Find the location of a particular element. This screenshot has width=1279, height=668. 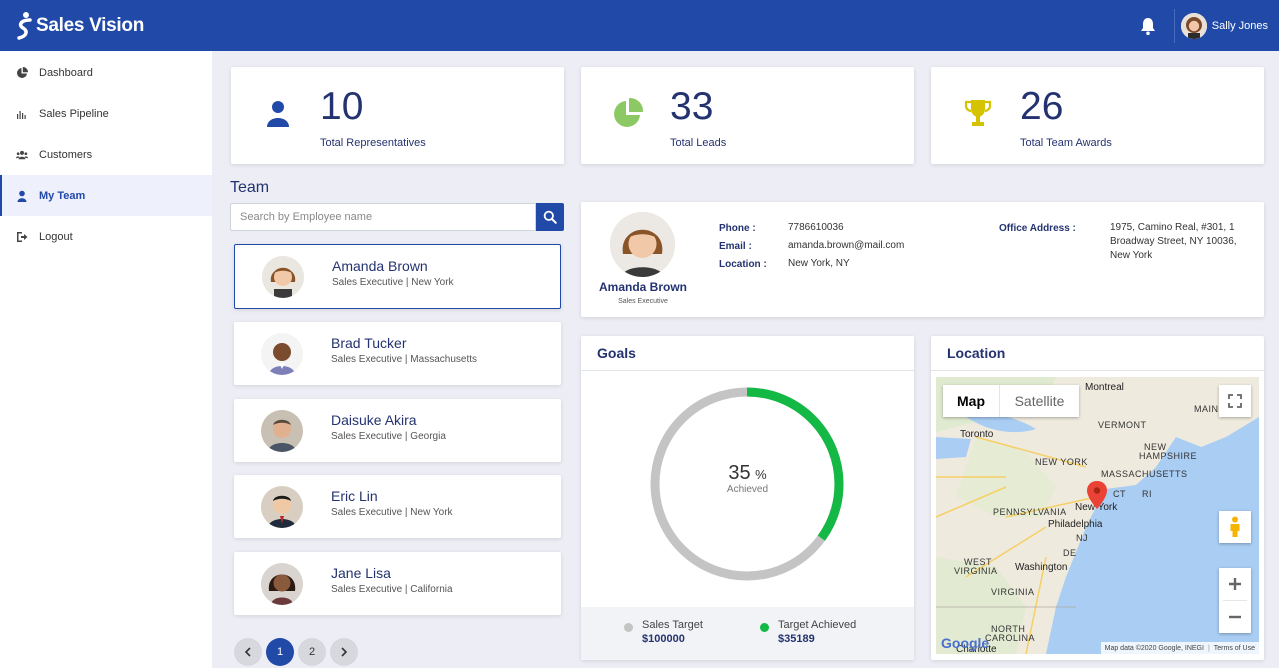

street-view-button is located at coordinates (1235, 527).